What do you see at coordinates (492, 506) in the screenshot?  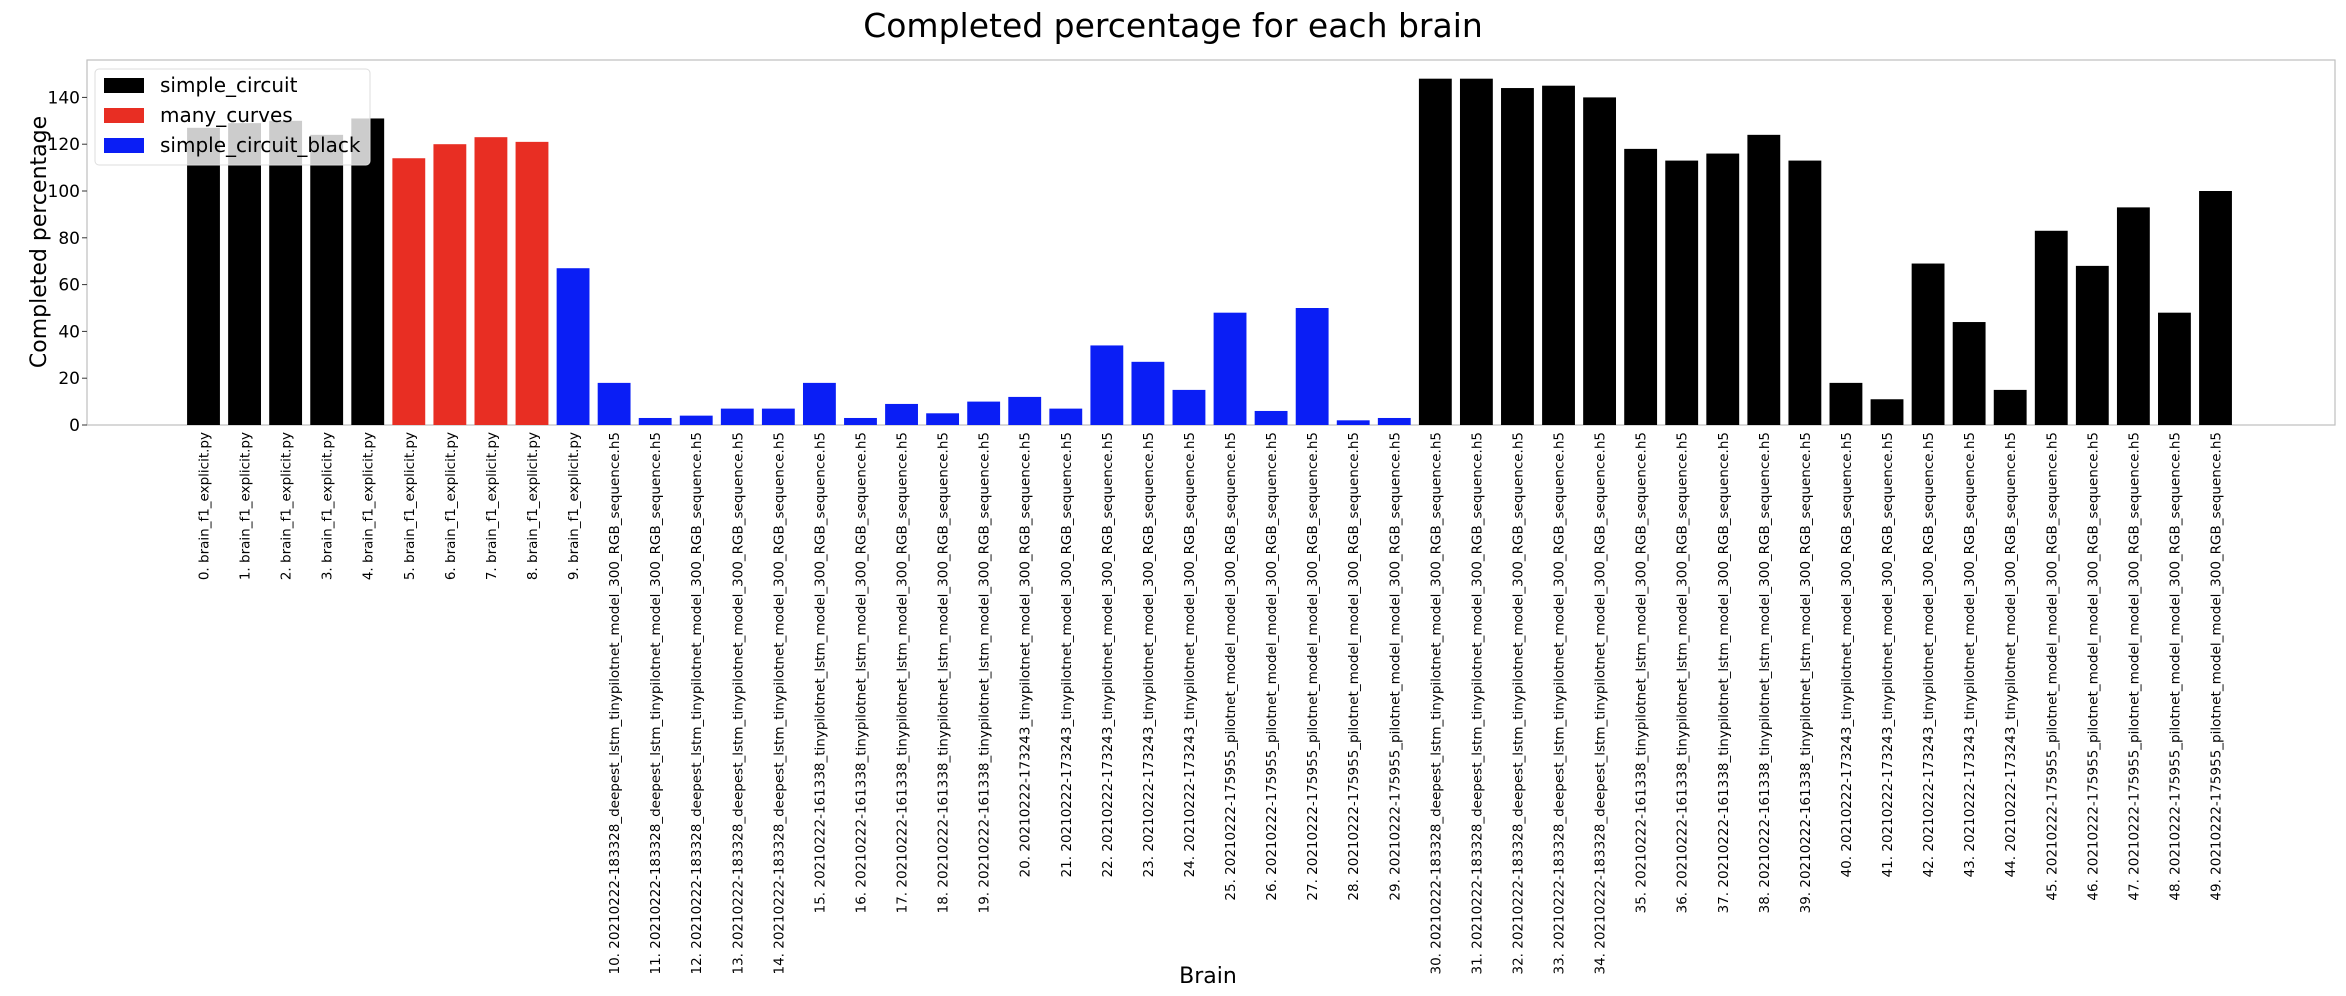 I see `x-tick-label: 7. brain_f1_explicit.py` at bounding box center [492, 506].